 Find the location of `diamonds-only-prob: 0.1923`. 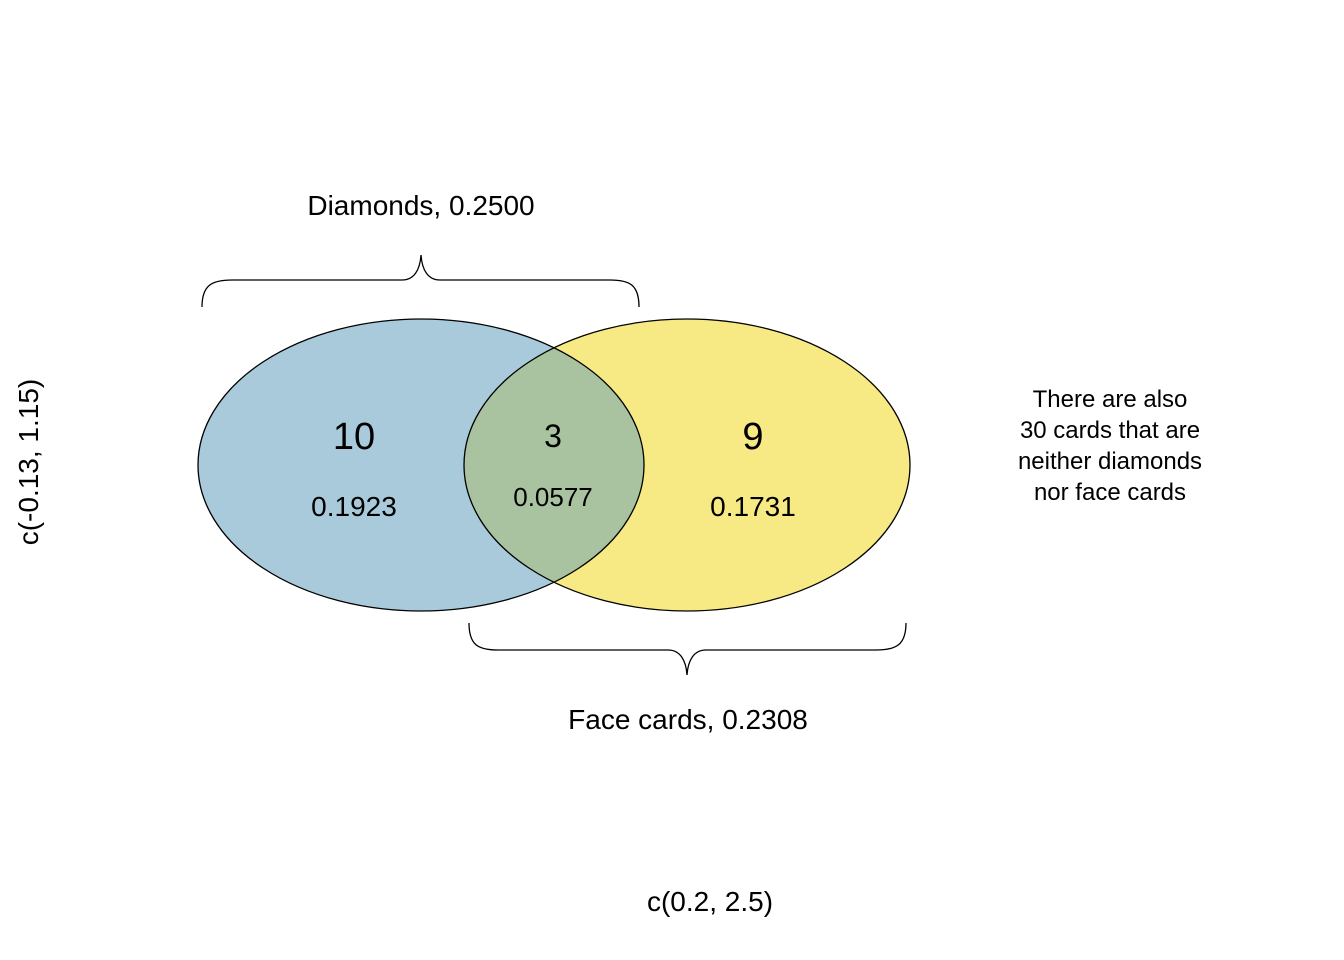

diamonds-only-prob: 0.1923 is located at coordinates (354, 506).